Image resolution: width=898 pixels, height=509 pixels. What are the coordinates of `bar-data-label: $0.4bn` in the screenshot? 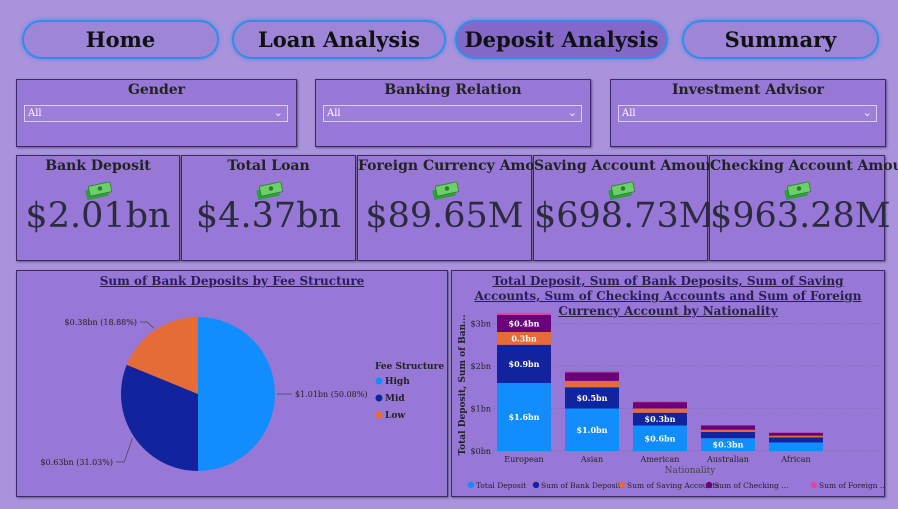 It's located at (524, 324).